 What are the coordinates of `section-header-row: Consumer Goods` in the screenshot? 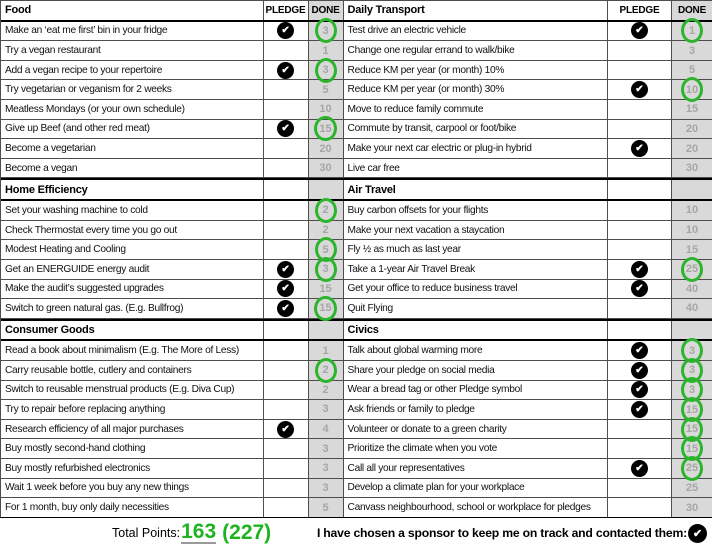 It's located at (172, 330).